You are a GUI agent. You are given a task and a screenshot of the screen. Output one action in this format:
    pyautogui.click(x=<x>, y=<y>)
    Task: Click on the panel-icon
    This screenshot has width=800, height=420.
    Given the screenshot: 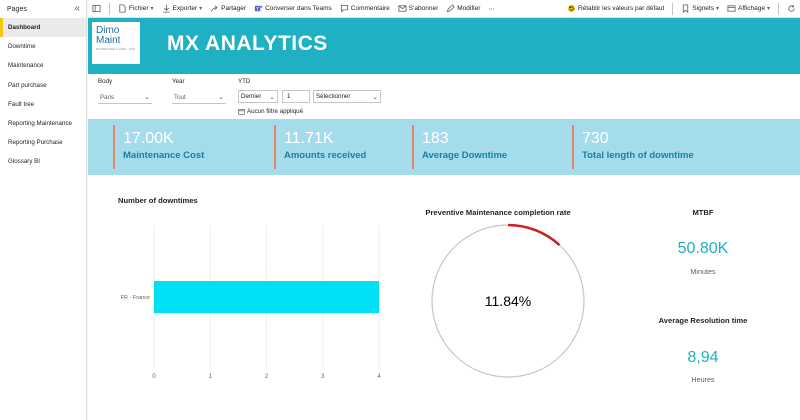 What is the action you would take?
    pyautogui.click(x=96, y=8)
    